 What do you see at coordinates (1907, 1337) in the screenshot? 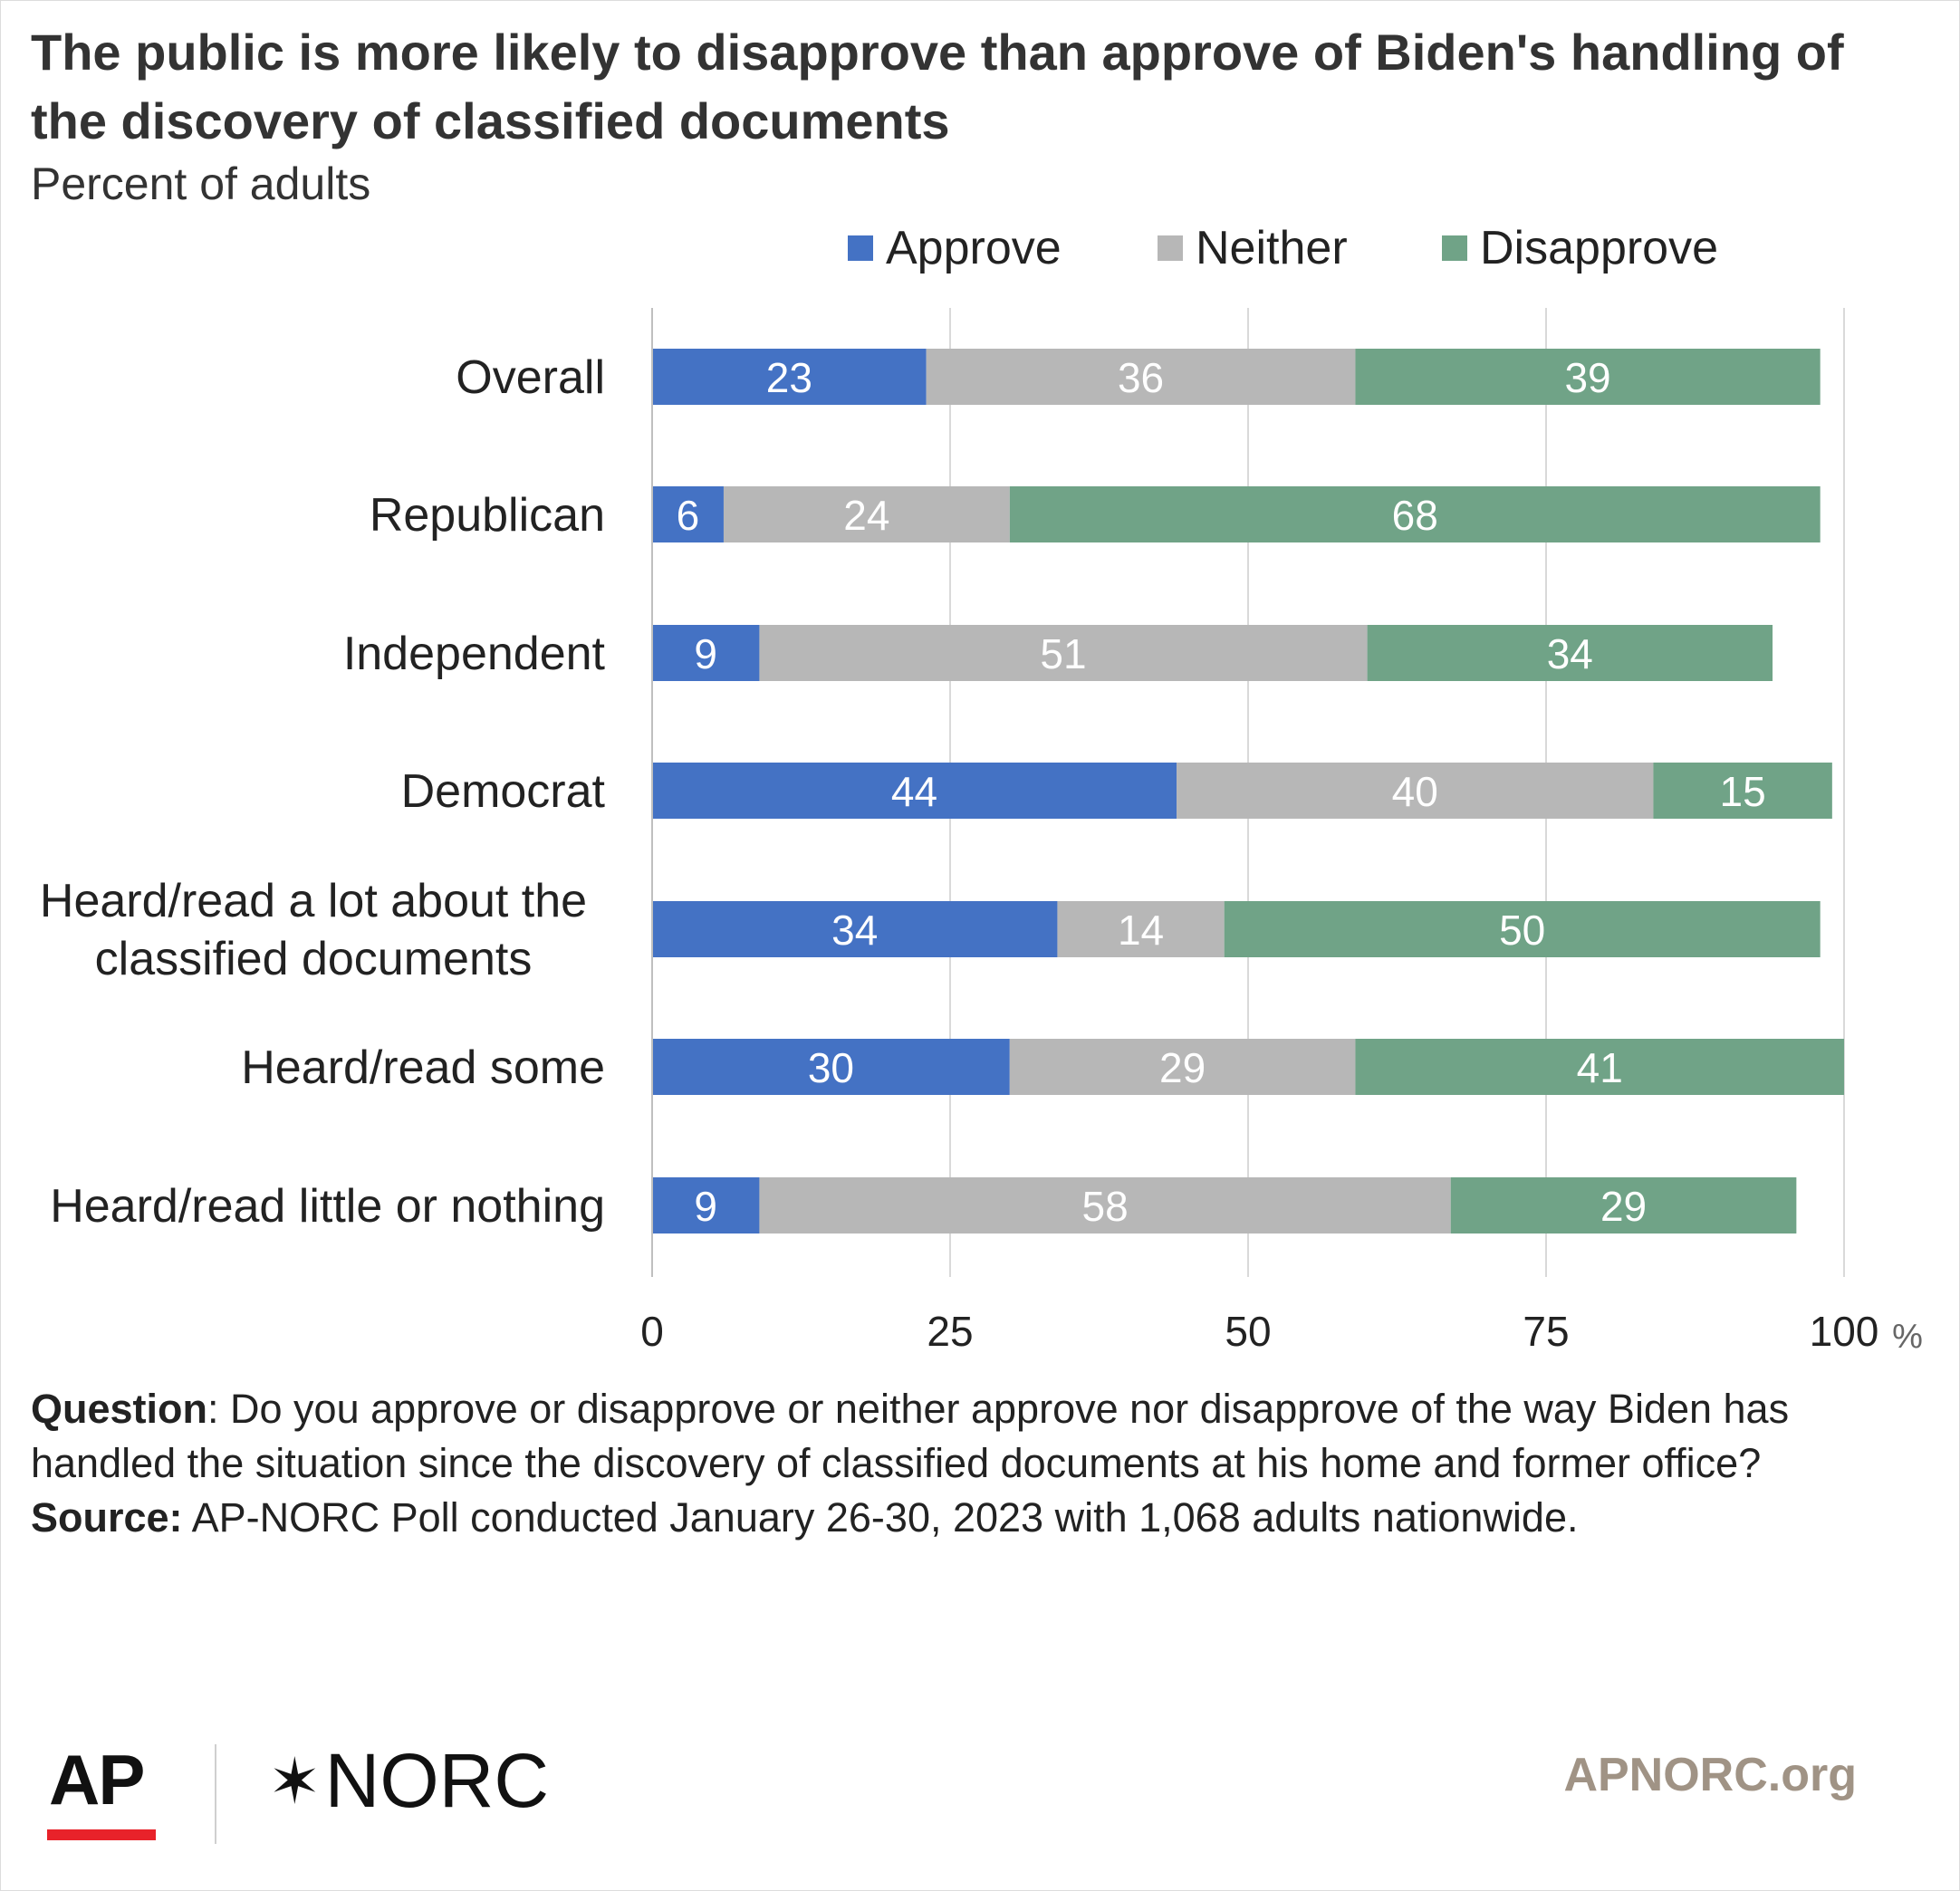
I see `x-unit-label: %` at bounding box center [1907, 1337].